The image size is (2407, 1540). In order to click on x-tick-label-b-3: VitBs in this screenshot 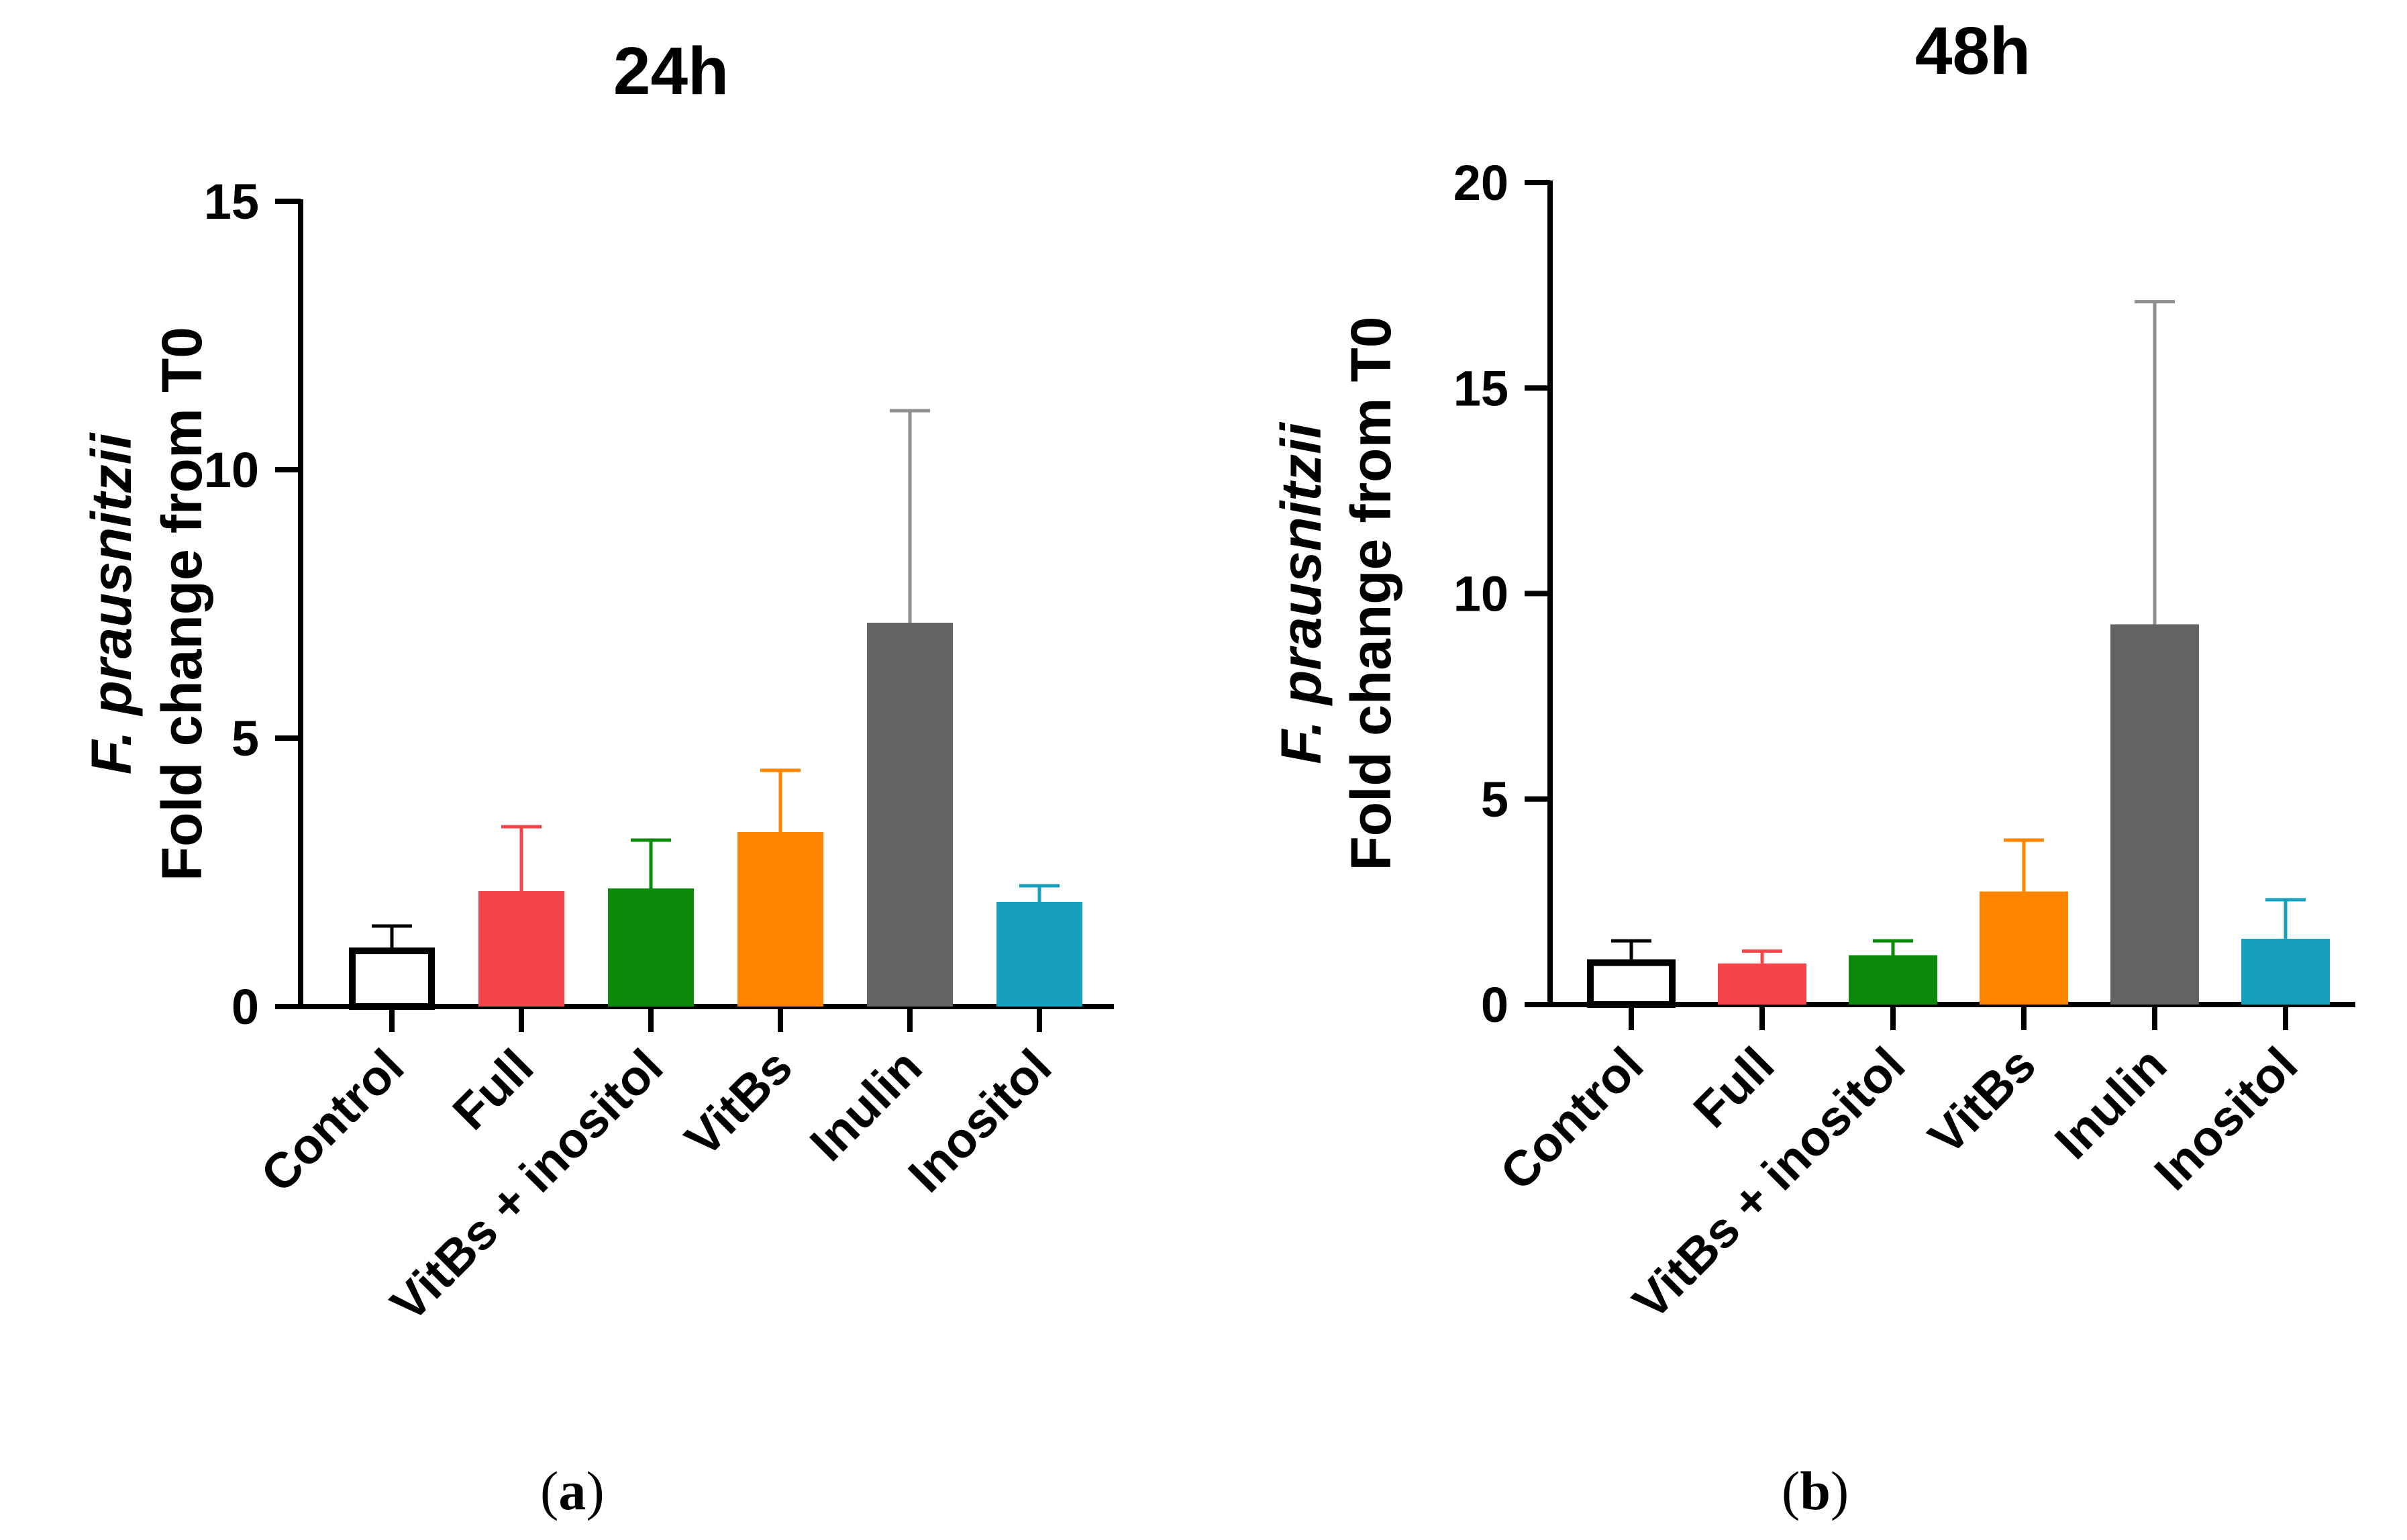, I will do `click(1982, 1101)`.